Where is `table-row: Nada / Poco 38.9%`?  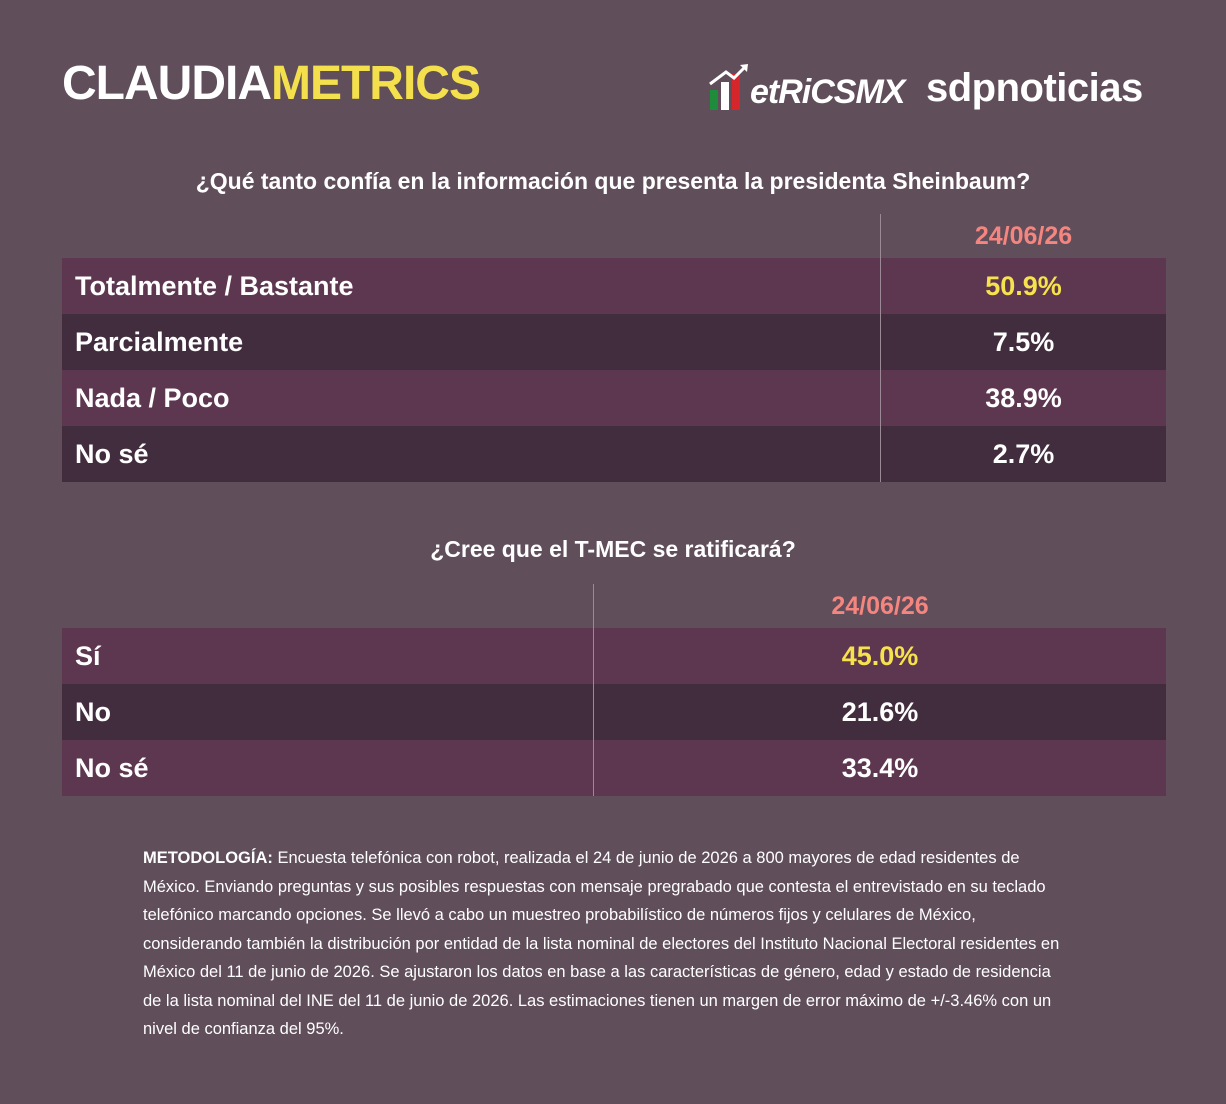 table-row: Nada / Poco 38.9% is located at coordinates (614, 398).